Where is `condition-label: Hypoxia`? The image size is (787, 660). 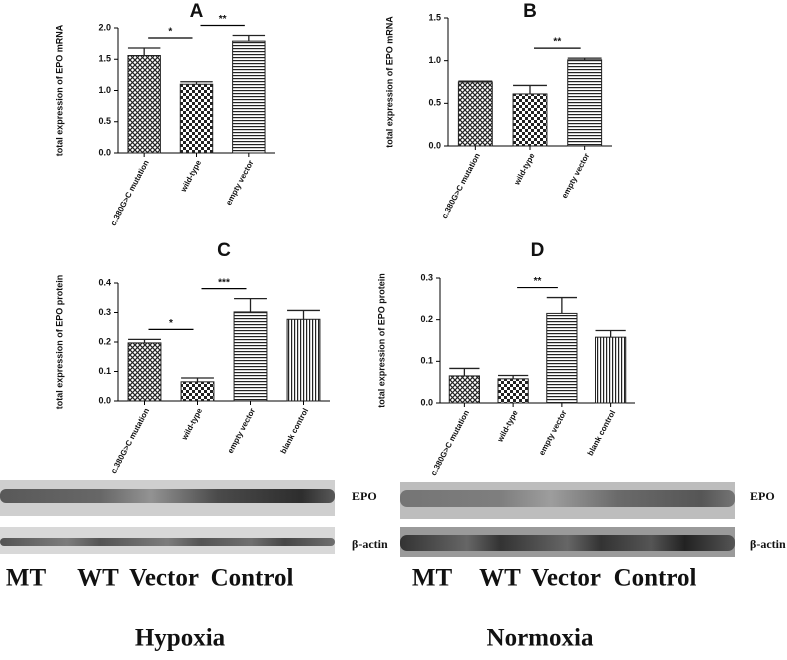 condition-label: Hypoxia is located at coordinates (180, 638).